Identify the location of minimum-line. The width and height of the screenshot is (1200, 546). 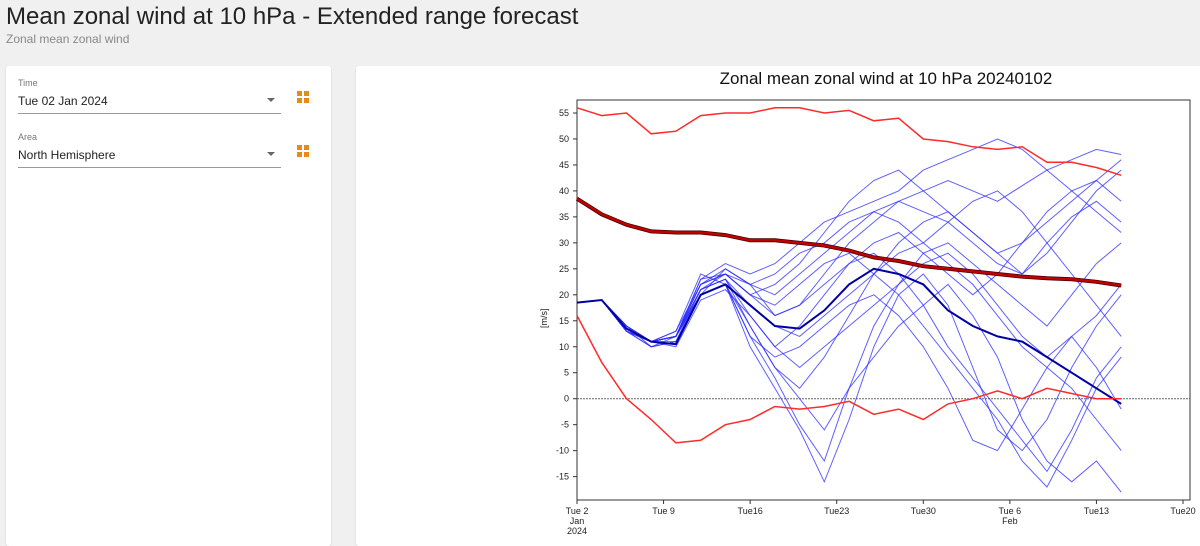
(849, 379).